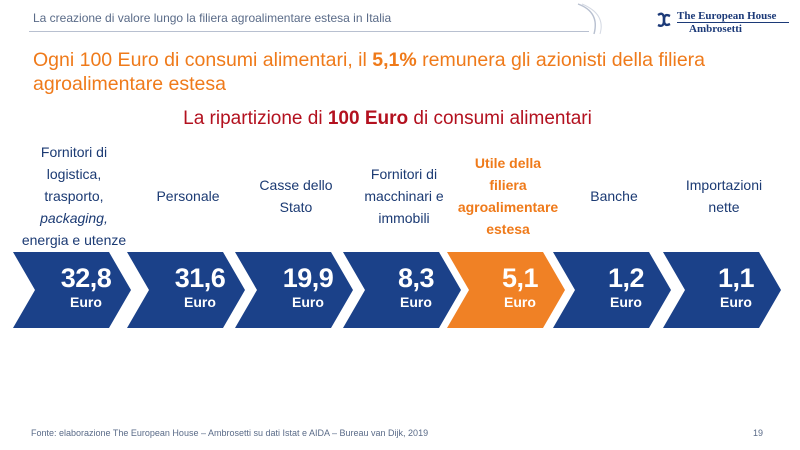 This screenshot has height=450, width=800. What do you see at coordinates (309, 31) in the screenshot?
I see `header-divider` at bounding box center [309, 31].